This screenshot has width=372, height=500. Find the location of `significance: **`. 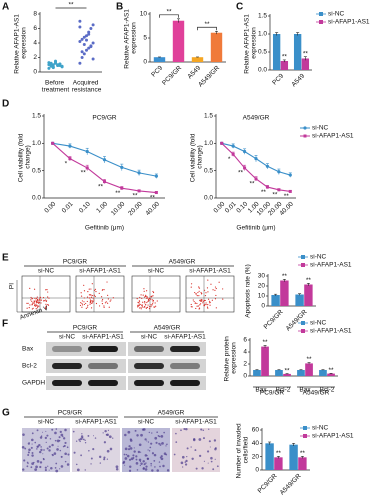

significance: ** is located at coordinates (169, 12).